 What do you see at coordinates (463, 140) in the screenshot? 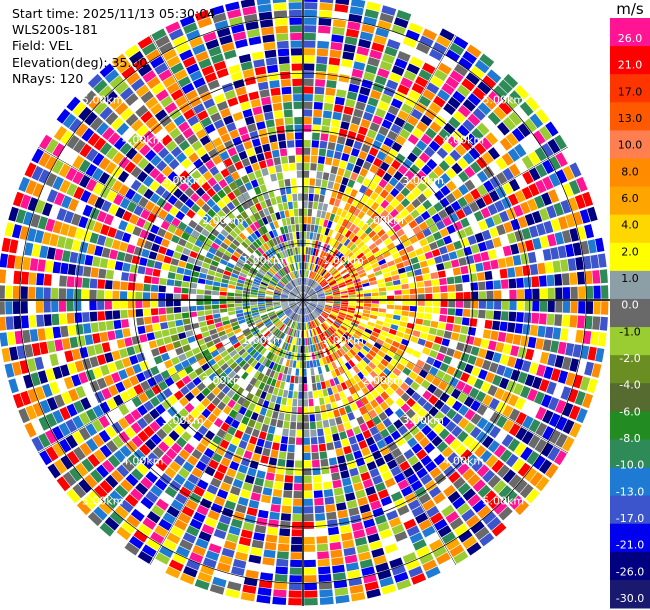
I see `range-ring-label: 4.00km` at bounding box center [463, 140].